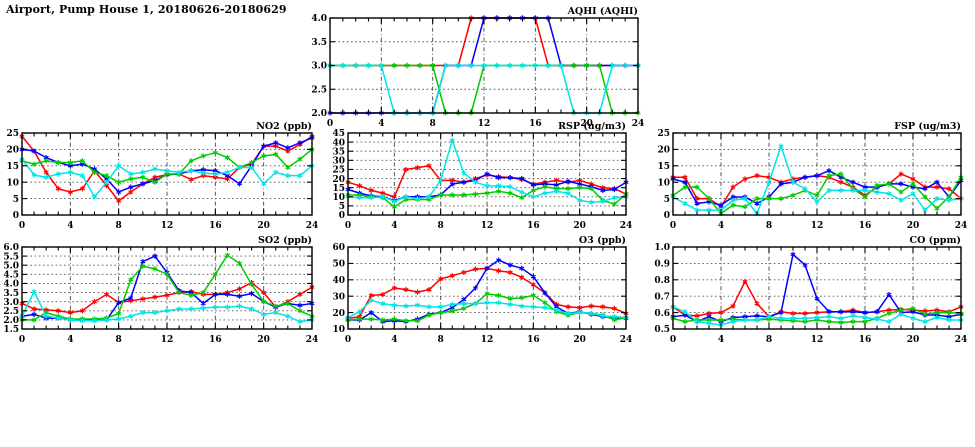 The width and height of the screenshot is (975, 447). I want to click on chart-svg-fsp: 0 5 10 15 20 25 0 4 8 12 16 20 24, so click(812, 180).